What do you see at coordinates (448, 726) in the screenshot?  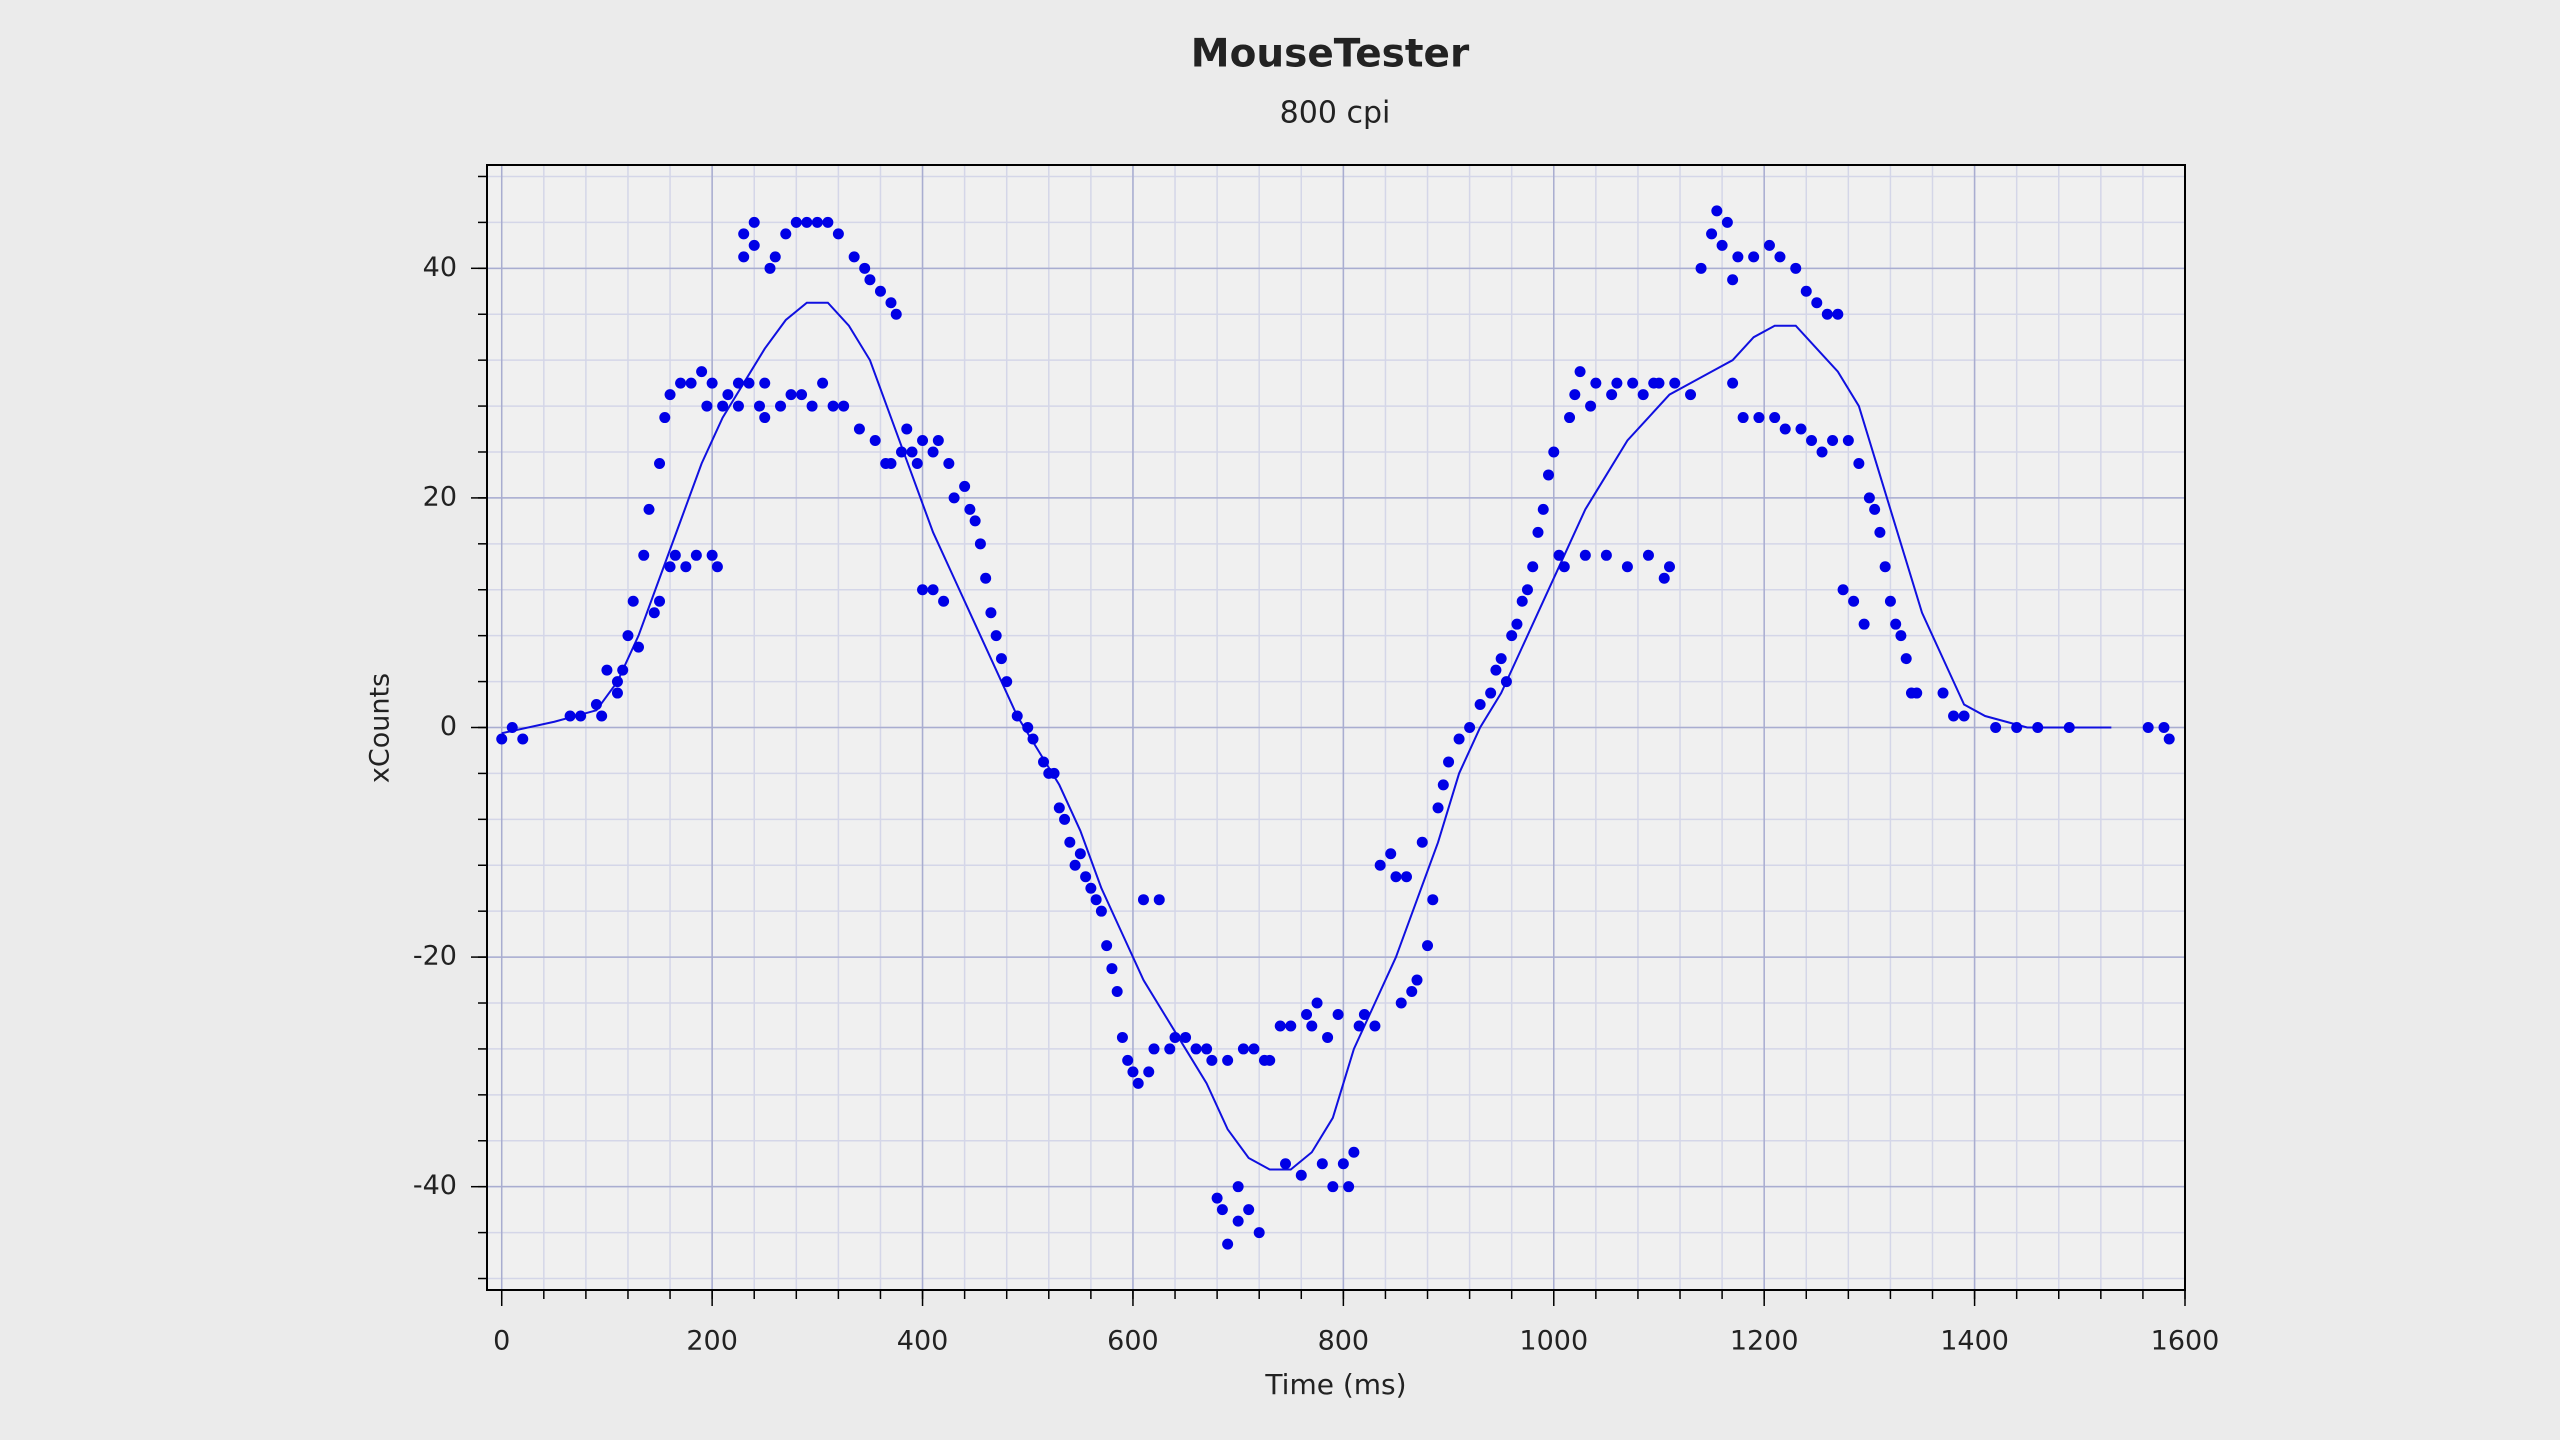 I see `y-tick-label: 0` at bounding box center [448, 726].